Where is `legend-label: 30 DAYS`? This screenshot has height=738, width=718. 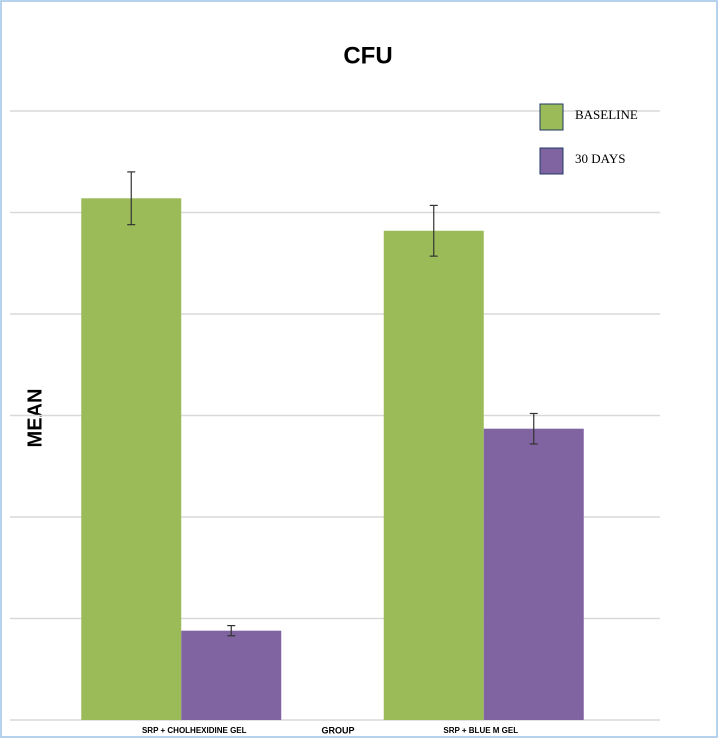
legend-label: 30 DAYS is located at coordinates (600, 158).